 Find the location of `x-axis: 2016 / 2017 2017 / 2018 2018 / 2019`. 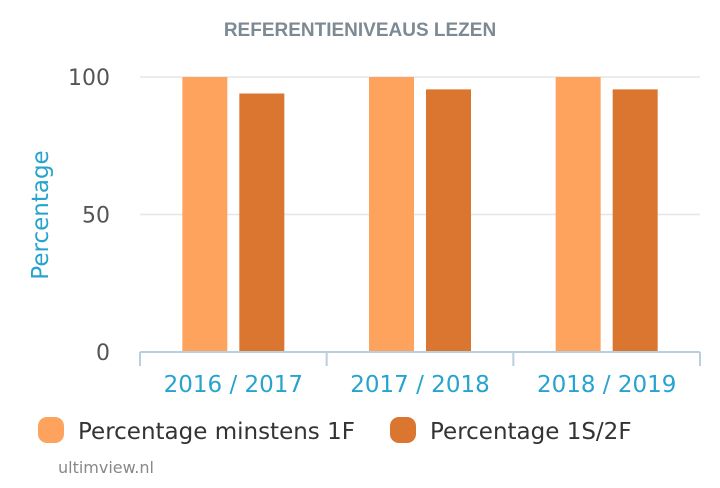

x-axis: 2016 / 2017 2017 / 2018 2018 / 2019 is located at coordinates (420, 374).